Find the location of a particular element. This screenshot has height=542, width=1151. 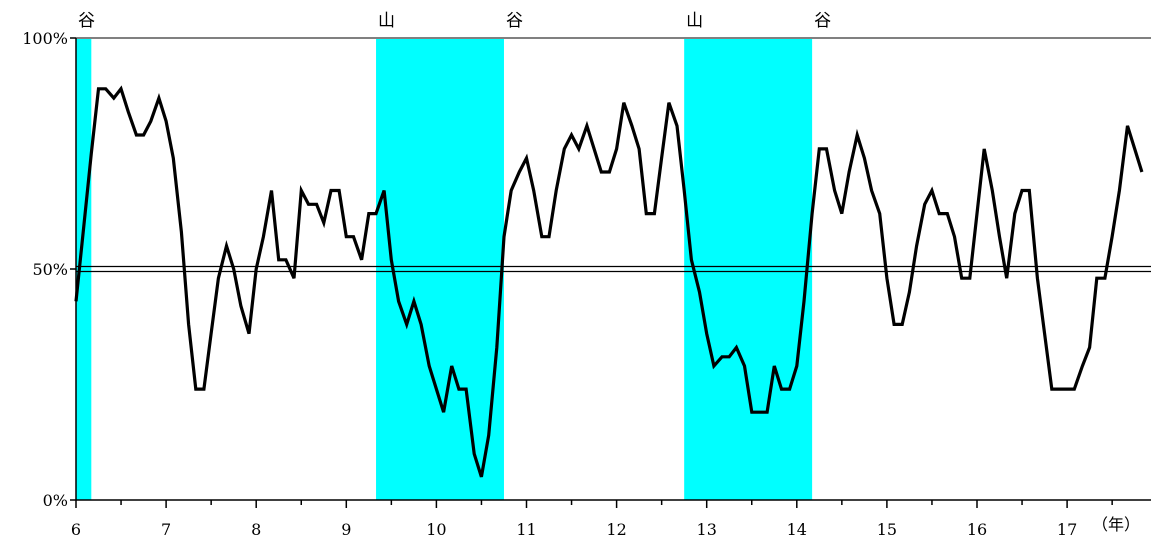

phase-marker-3: 山 is located at coordinates (694, 21).